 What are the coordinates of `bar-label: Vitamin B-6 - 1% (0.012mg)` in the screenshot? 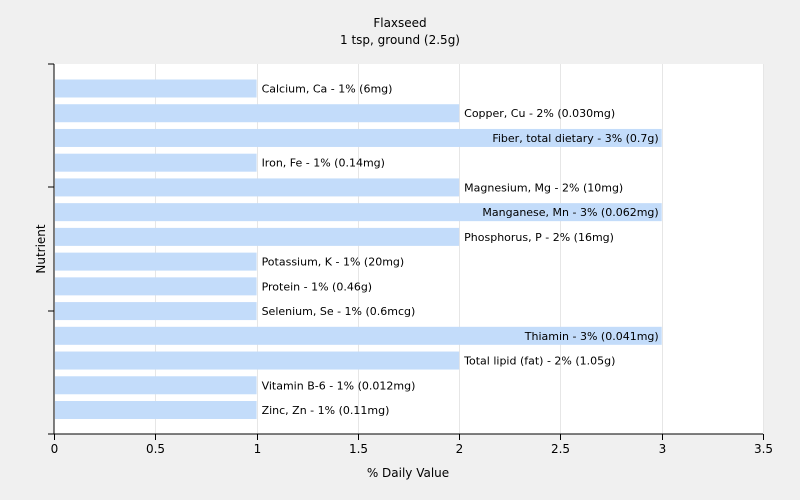 It's located at (339, 385).